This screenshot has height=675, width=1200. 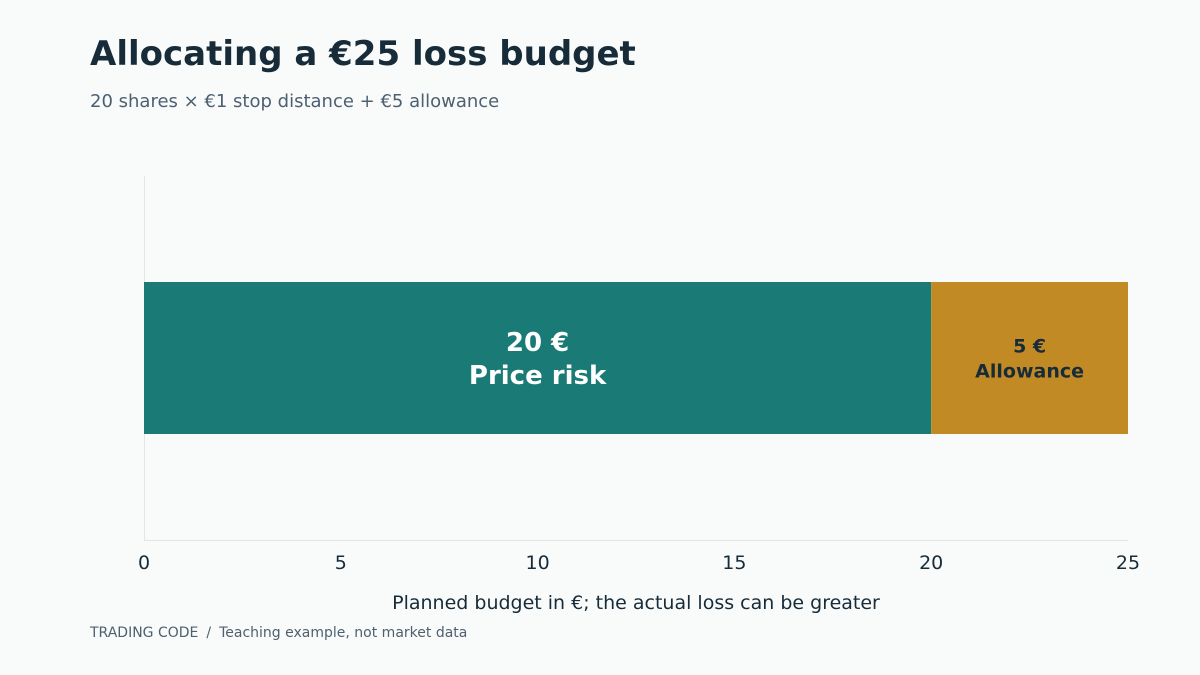 What do you see at coordinates (1029, 371) in the screenshot?
I see `bar-name-label-allowance: Allowance` at bounding box center [1029, 371].